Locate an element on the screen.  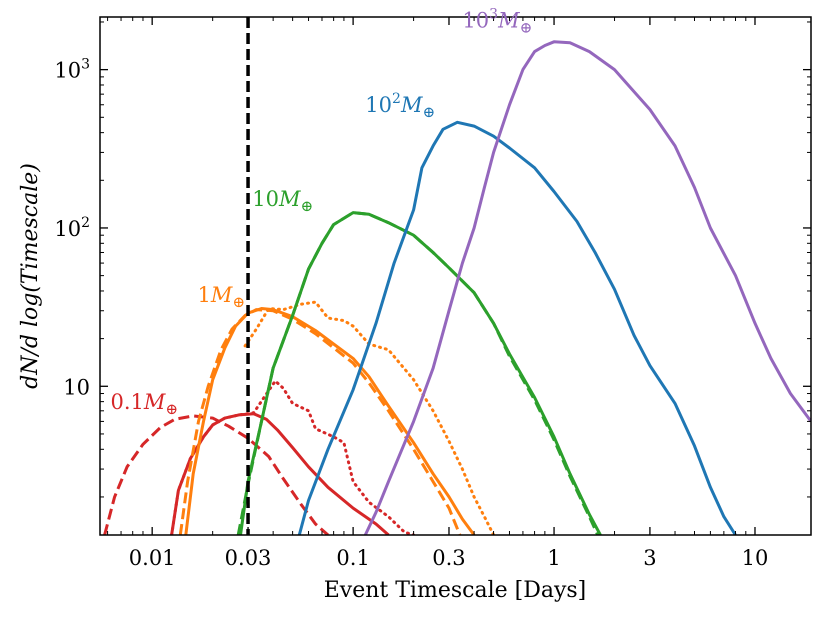
y-axis-title: dN/d log(Timescale) is located at coordinates (30, 276).